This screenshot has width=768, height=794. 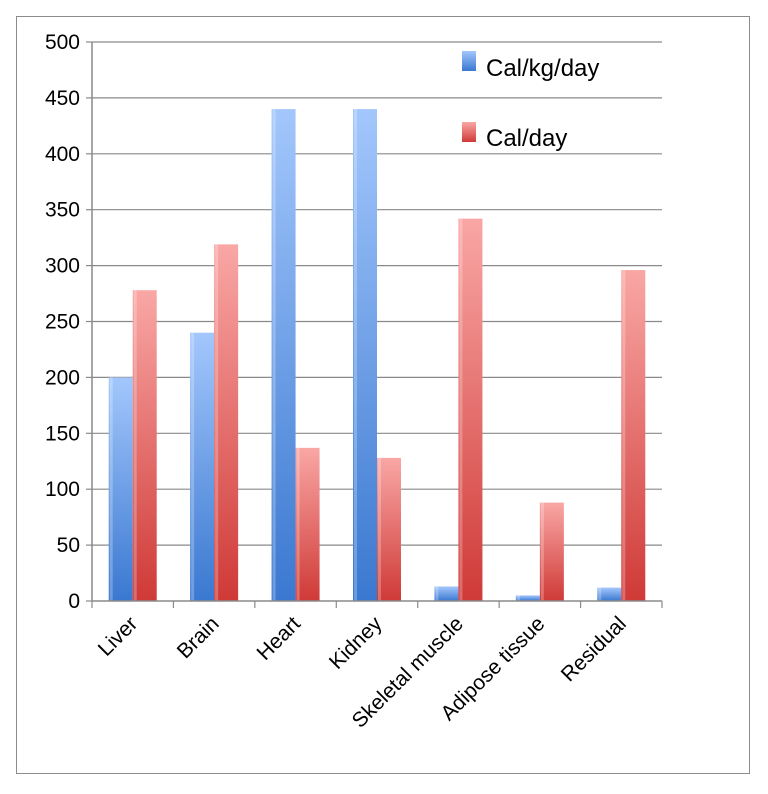 I want to click on x-tick-label: Heart, so click(x=279, y=638).